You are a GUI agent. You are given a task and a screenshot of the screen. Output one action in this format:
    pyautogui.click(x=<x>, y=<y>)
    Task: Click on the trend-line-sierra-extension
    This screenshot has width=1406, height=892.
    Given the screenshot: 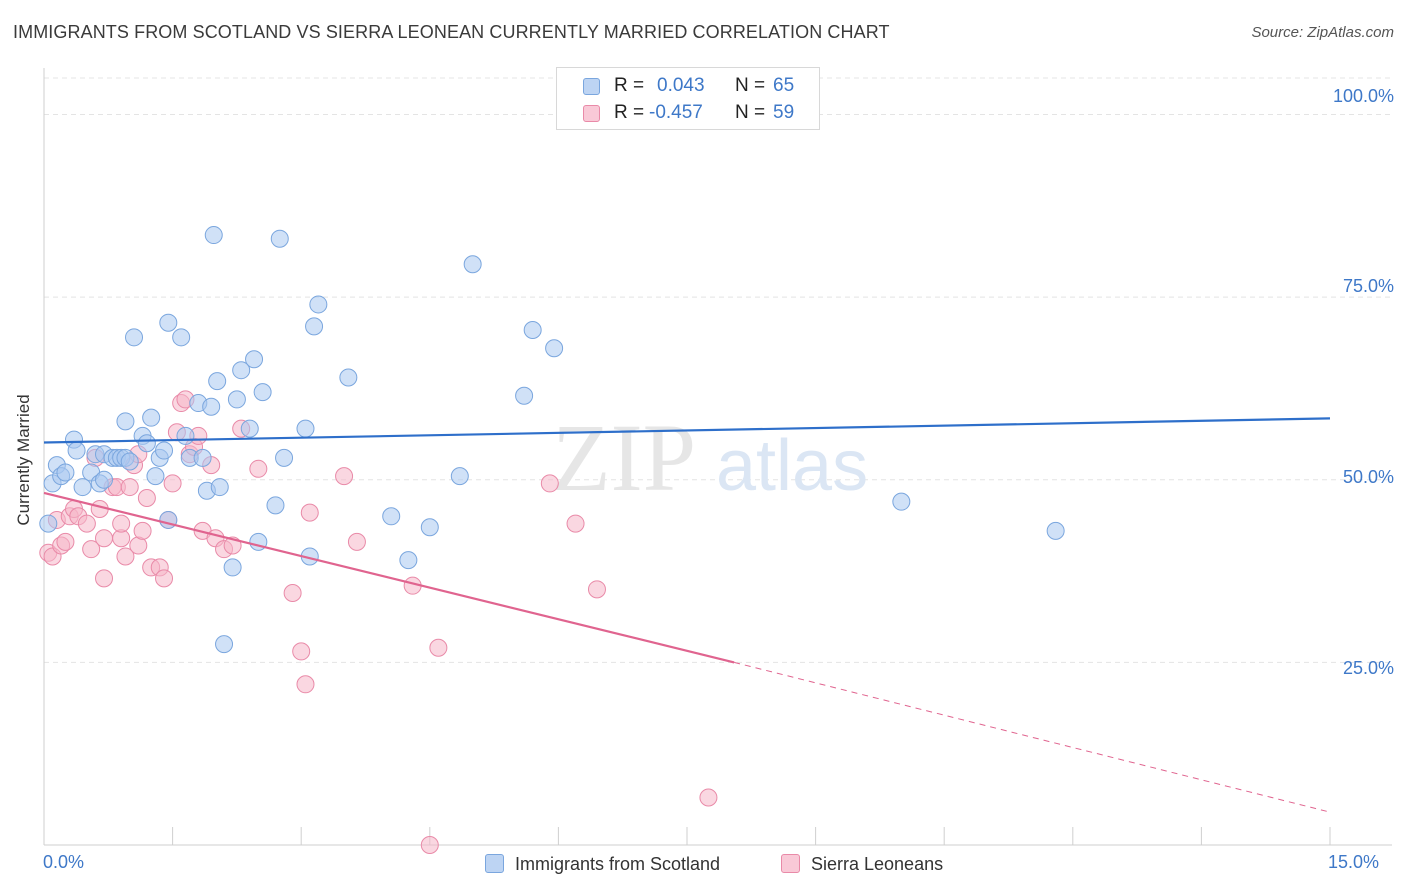 What is the action you would take?
    pyautogui.click(x=1032, y=737)
    